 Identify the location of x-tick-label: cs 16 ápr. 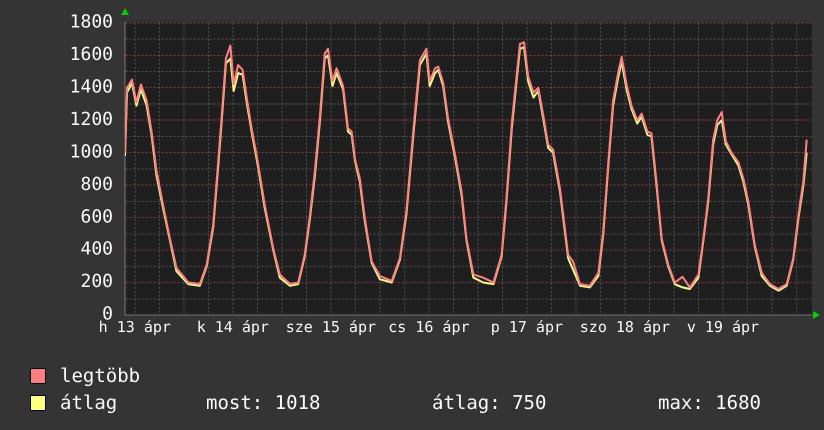
(429, 327).